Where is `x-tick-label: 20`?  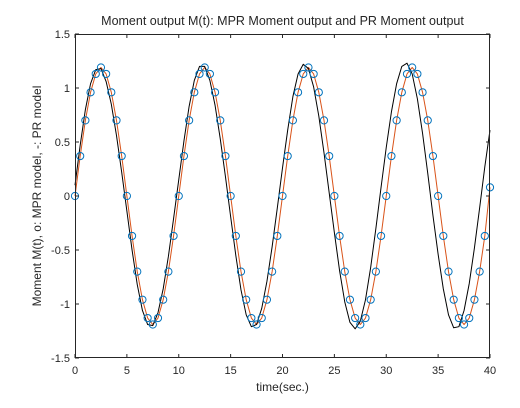
x-tick-label: 20 is located at coordinates (282, 371).